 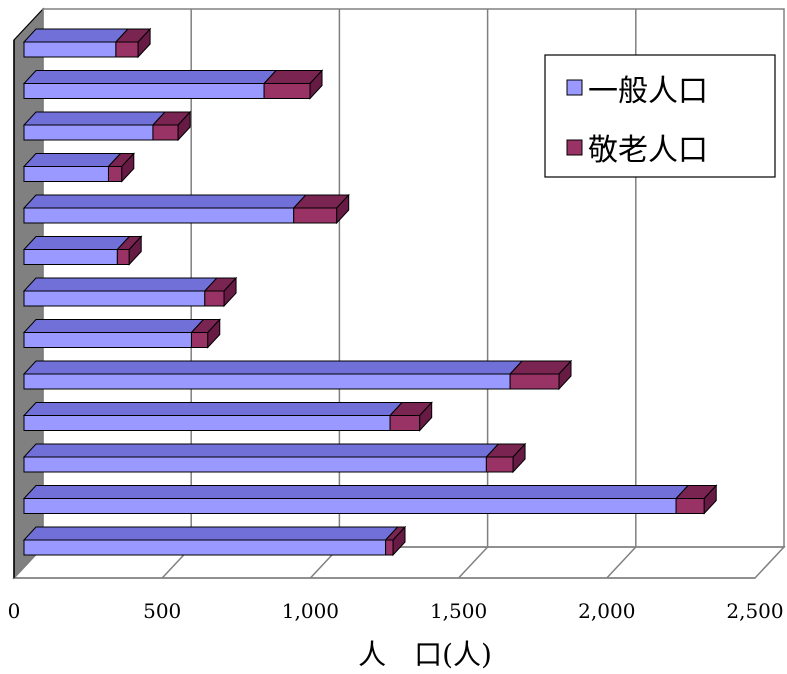 What do you see at coordinates (14, 611) in the screenshot?
I see `x-tick-label: 0` at bounding box center [14, 611].